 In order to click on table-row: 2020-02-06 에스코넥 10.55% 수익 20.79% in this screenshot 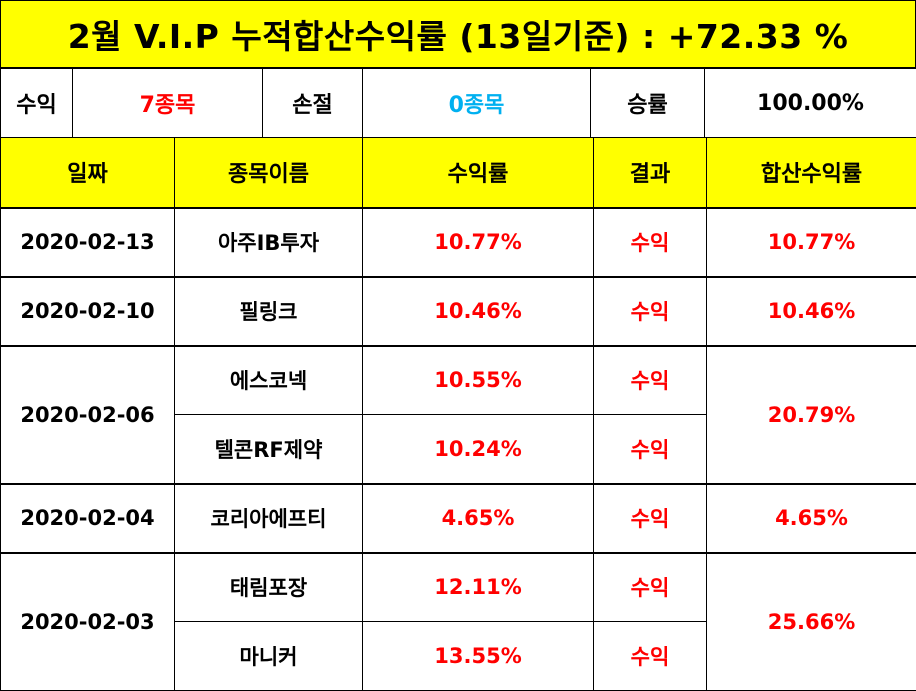, I will do `click(458, 380)`.